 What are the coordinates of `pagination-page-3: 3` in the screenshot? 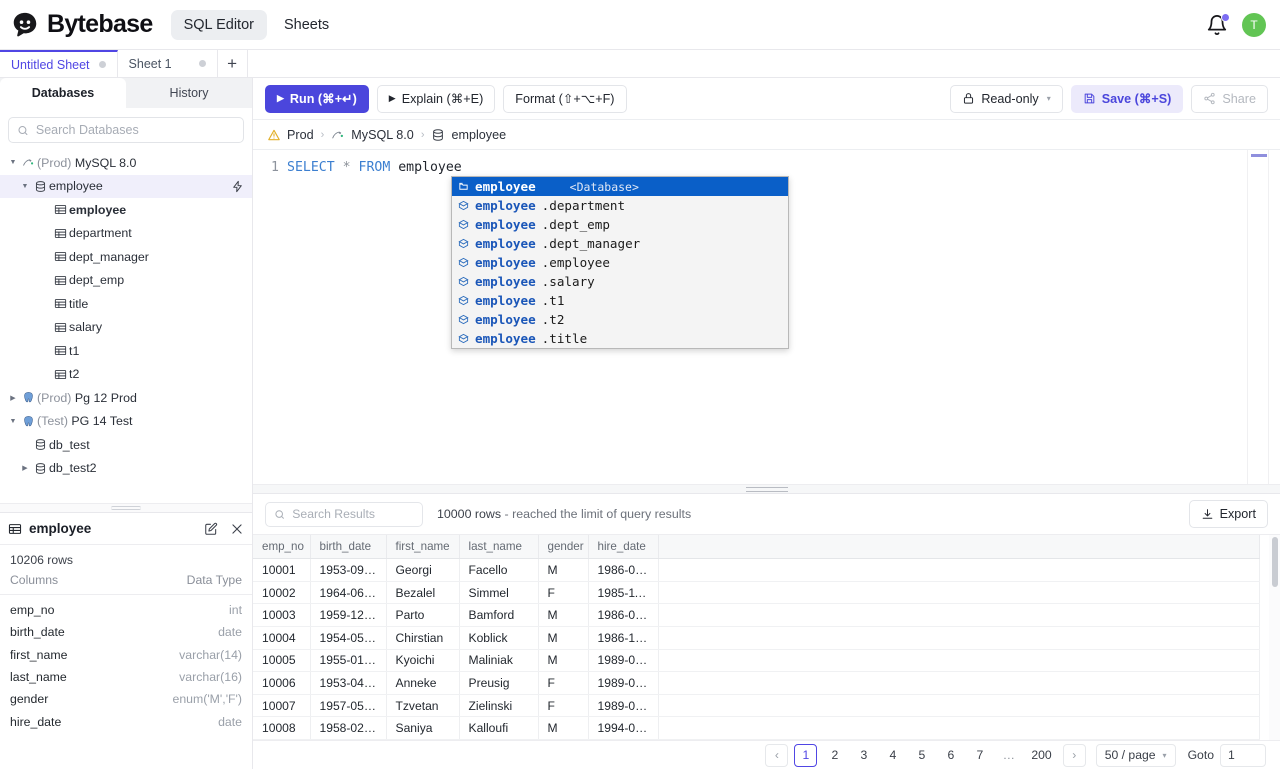 It's located at (864, 755).